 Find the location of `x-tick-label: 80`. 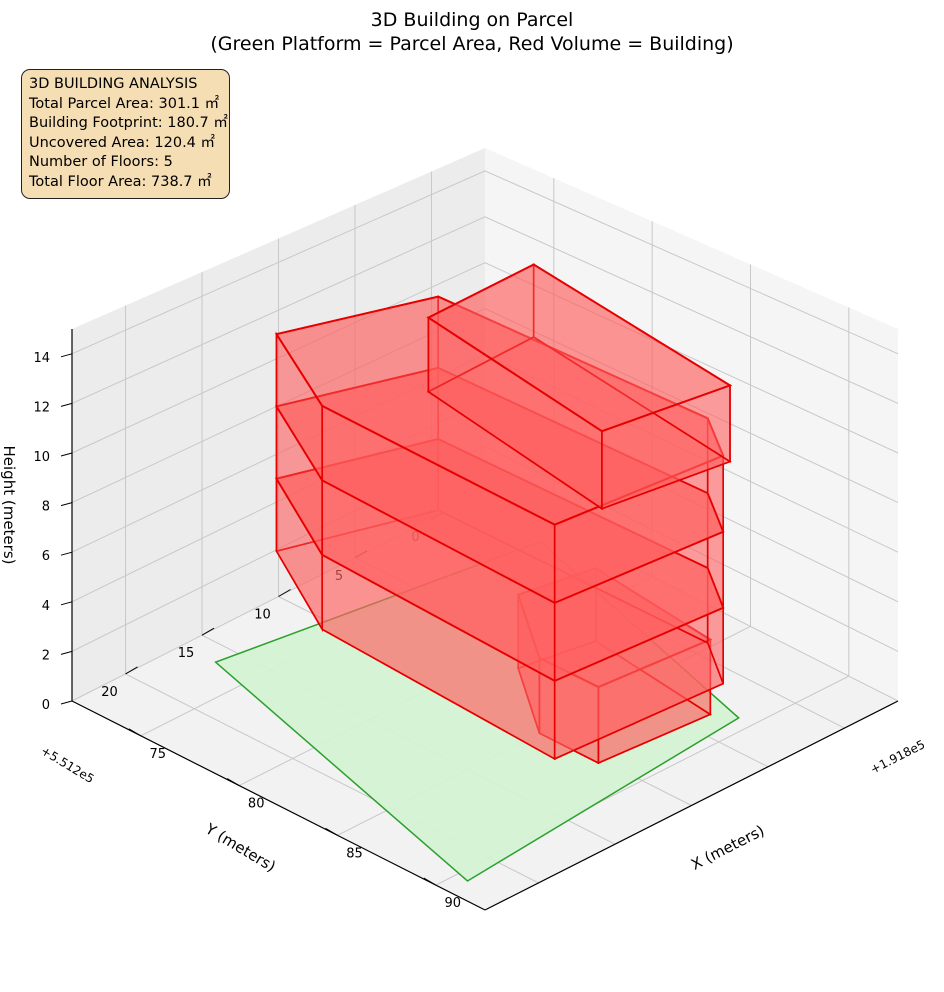

x-tick-label: 80 is located at coordinates (256, 804).